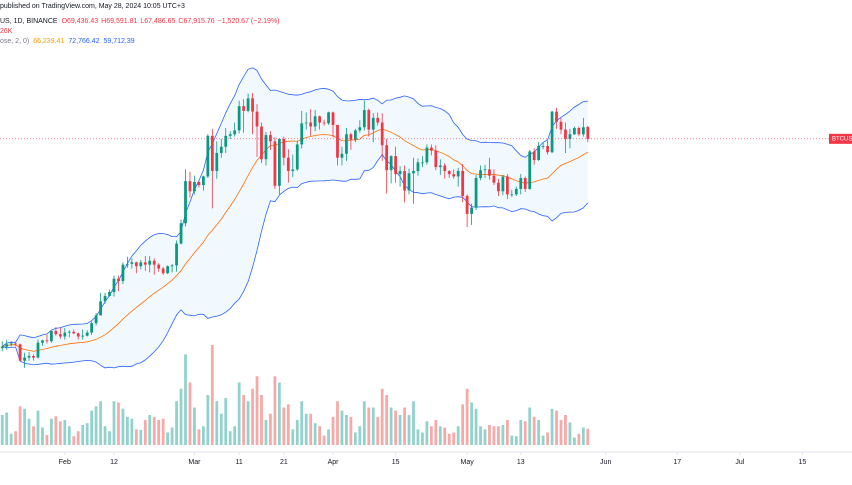 The height and width of the screenshot is (485, 852). Describe the element at coordinates (396, 462) in the screenshot. I see `x-tick-label: 15` at that location.